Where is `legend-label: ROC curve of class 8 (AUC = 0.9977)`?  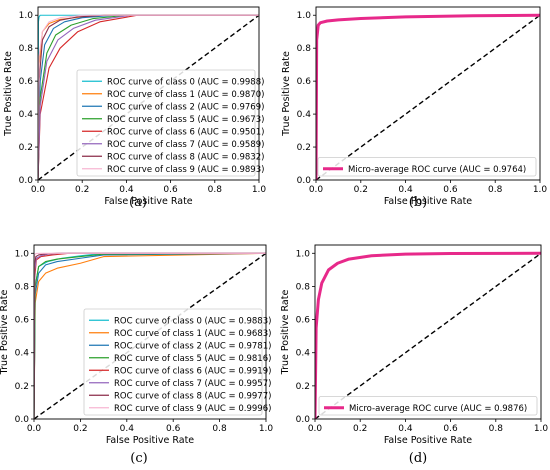
legend-label: ROC curve of class 8 (AUC = 0.9977) is located at coordinates (192, 396).